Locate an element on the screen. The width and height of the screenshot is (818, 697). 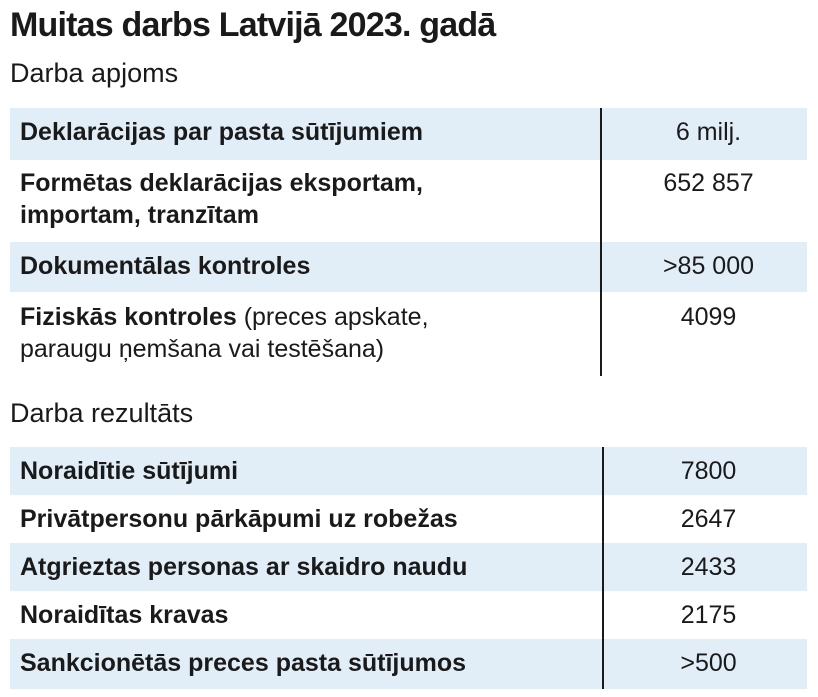
row-label: Noraidītas kravas is located at coordinates (124, 615).